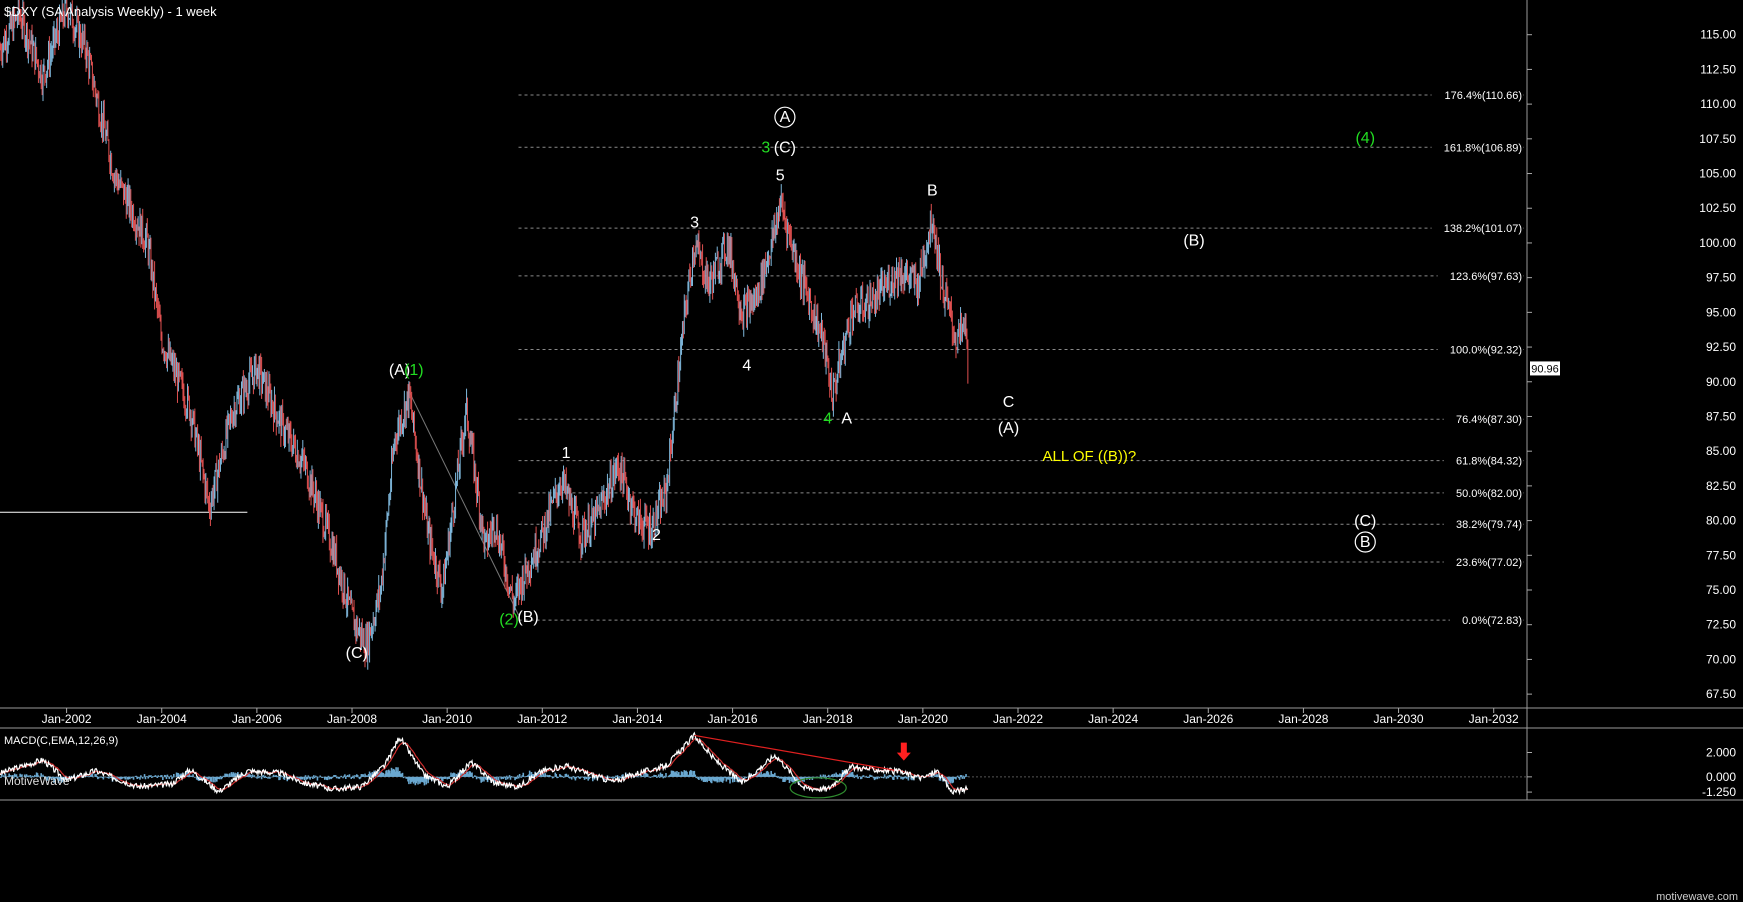 Image resolution: width=1743 pixels, height=902 pixels. What do you see at coordinates (1486, 351) in the screenshot?
I see `fib-label: 100.0%(92.32)` at bounding box center [1486, 351].